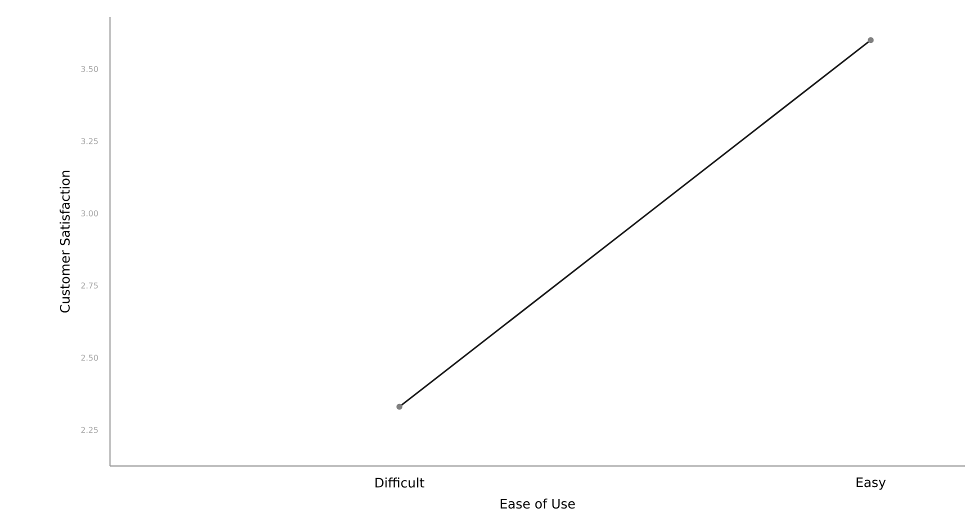 This screenshot has width=968, height=523. I want to click on y-tick-label: 3.25, so click(89, 141).